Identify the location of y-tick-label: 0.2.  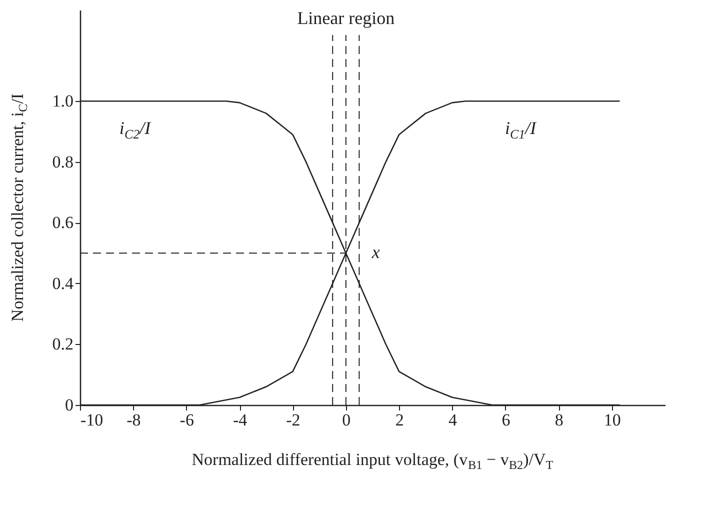
(63, 344).